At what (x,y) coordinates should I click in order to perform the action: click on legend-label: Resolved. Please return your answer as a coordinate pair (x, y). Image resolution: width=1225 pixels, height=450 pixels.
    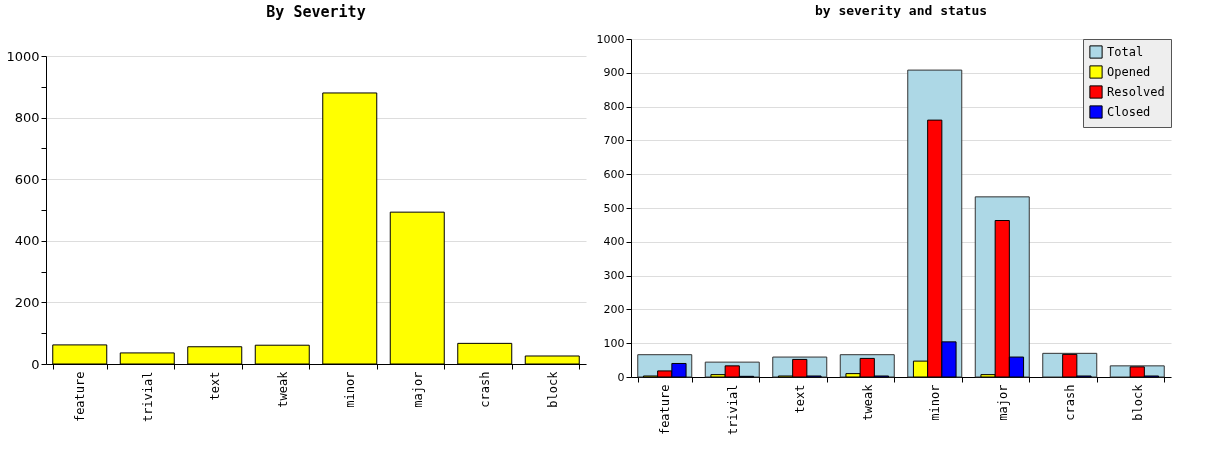
    Looking at the image, I should click on (1136, 92).